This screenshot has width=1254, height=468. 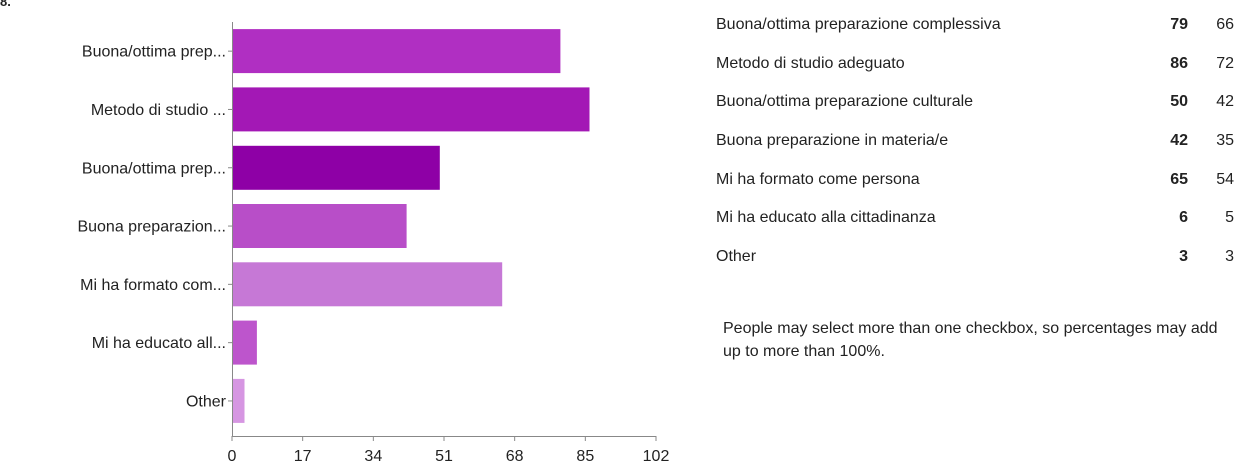 I want to click on summary-label: Other, so click(x=736, y=256).